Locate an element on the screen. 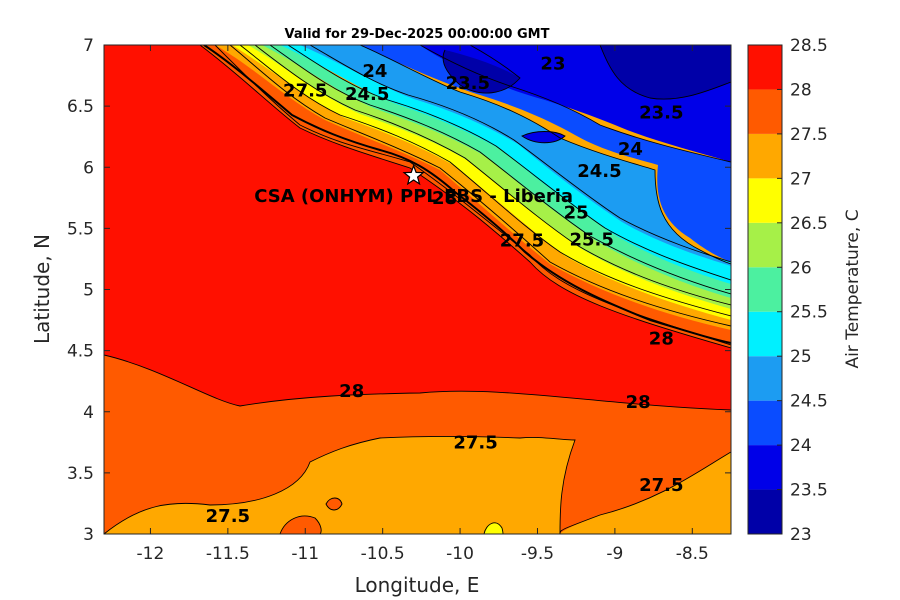 The width and height of the screenshot is (900, 600). band-27.5-blob is located at coordinates (334, 504).